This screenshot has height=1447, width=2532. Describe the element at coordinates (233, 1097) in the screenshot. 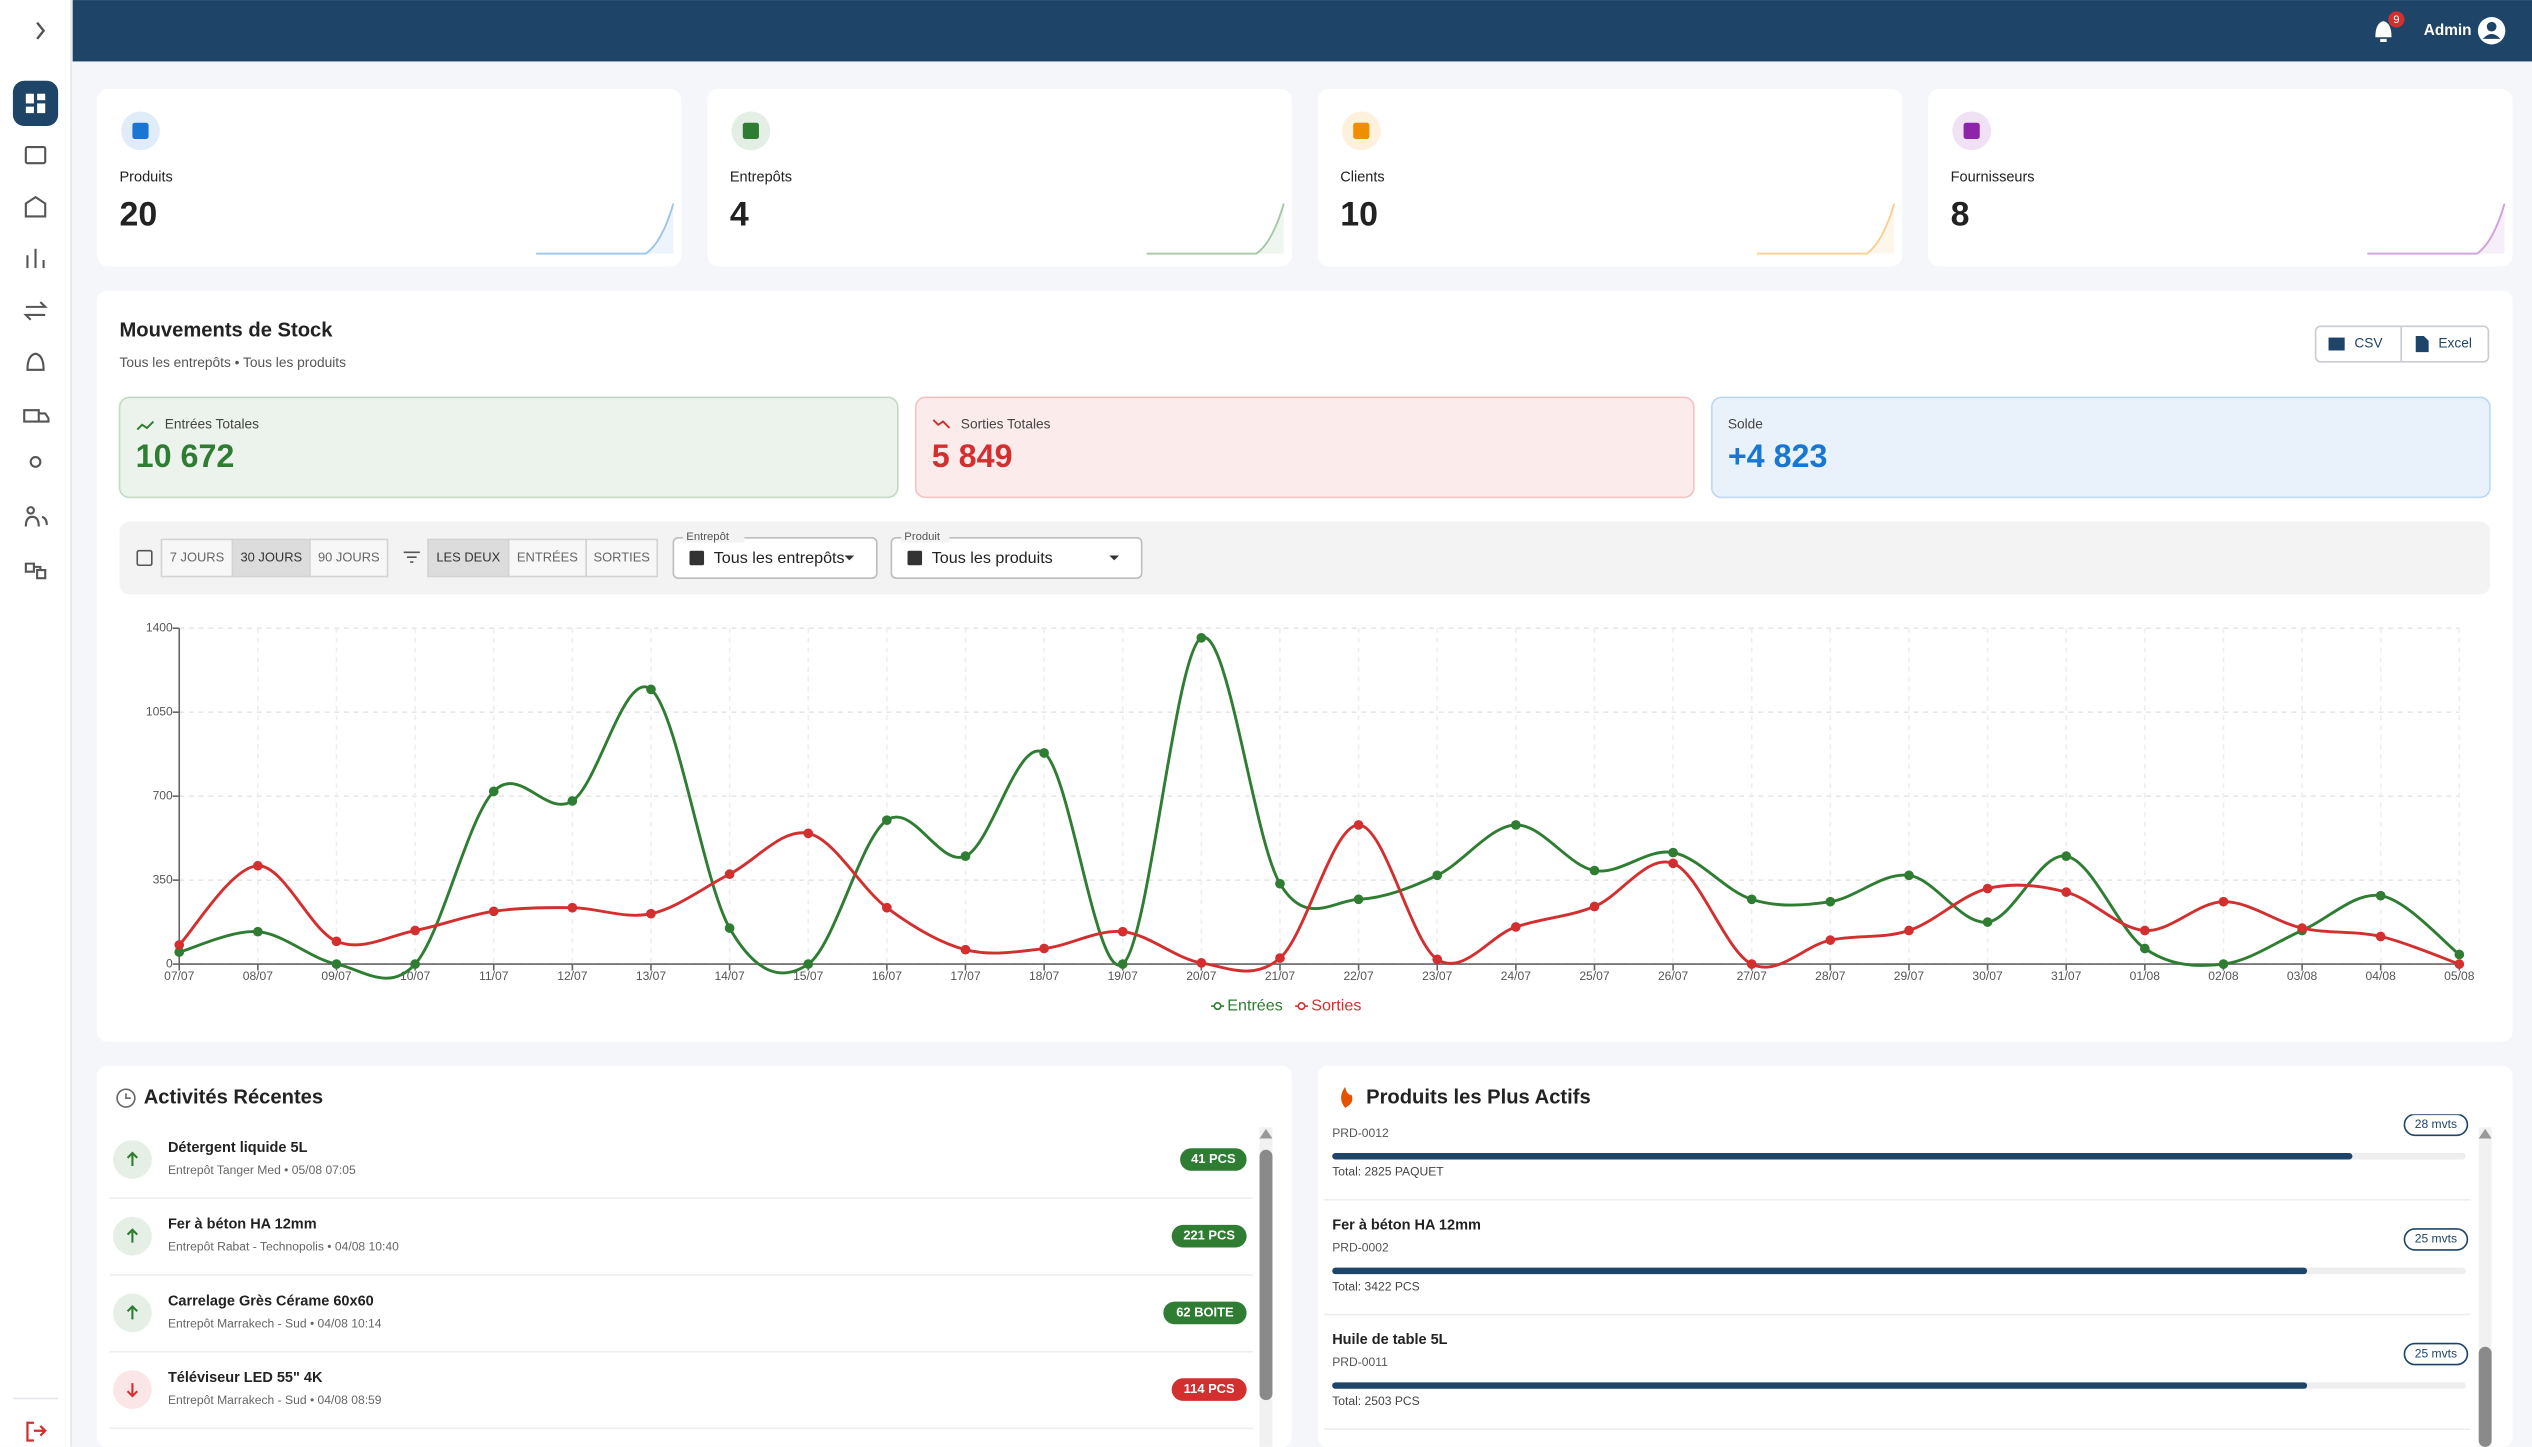

I see `activities-title: Activités Récentes` at that location.